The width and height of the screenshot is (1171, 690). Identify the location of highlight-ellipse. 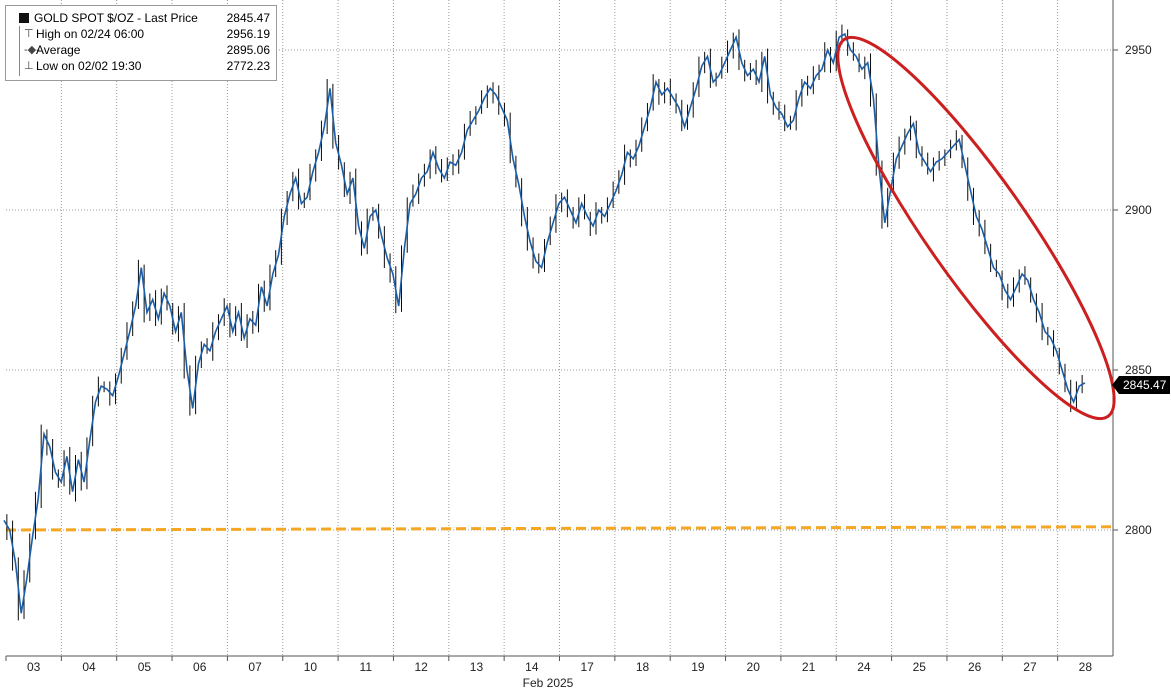
(976, 228).